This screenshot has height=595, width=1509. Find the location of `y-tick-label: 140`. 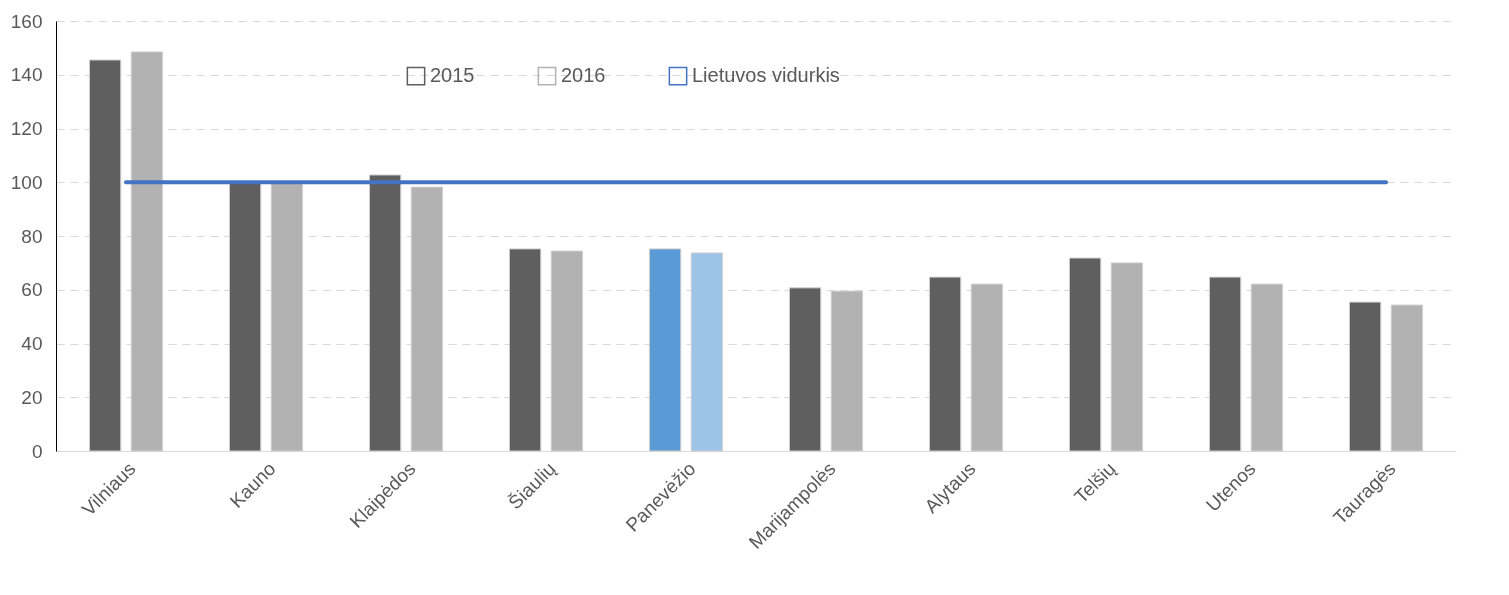

y-tick-label: 140 is located at coordinates (26, 75).